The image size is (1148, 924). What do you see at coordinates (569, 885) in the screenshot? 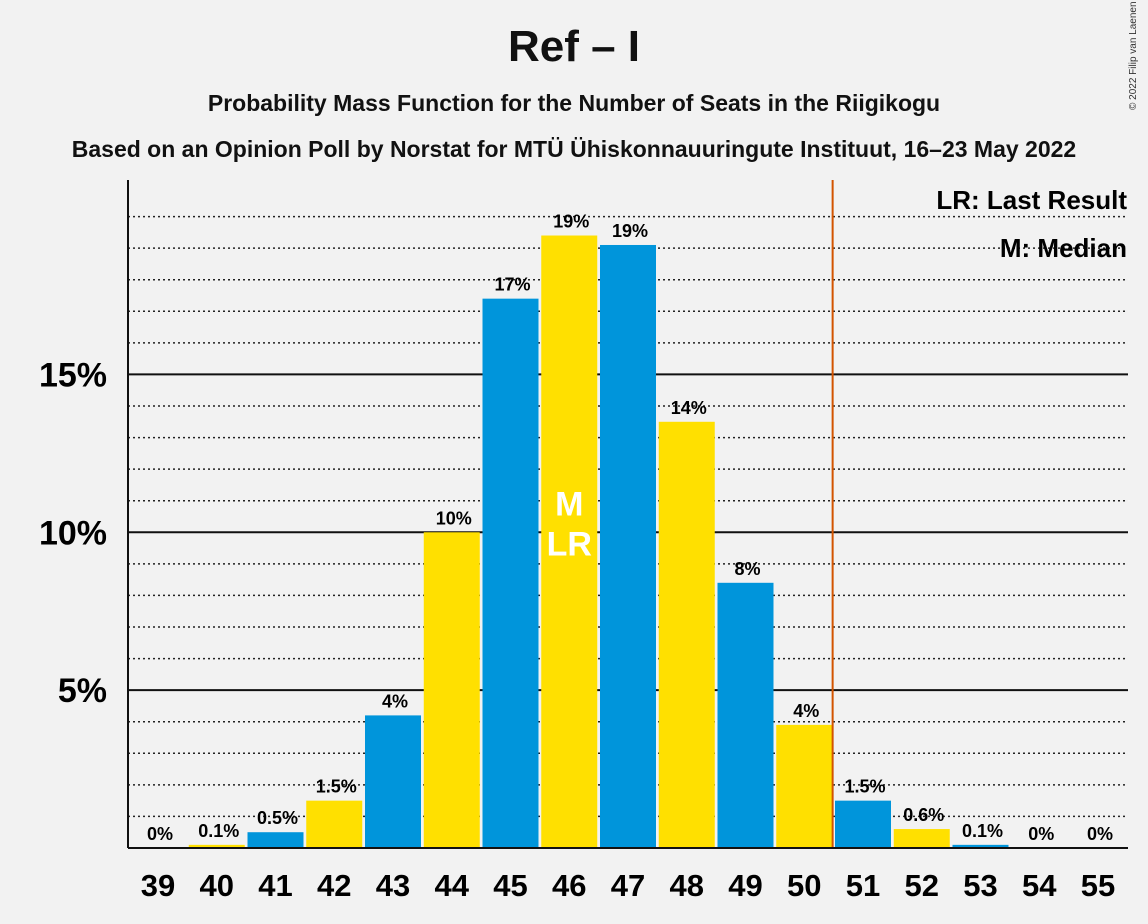
I see `x-tick-label: 46` at bounding box center [569, 885].